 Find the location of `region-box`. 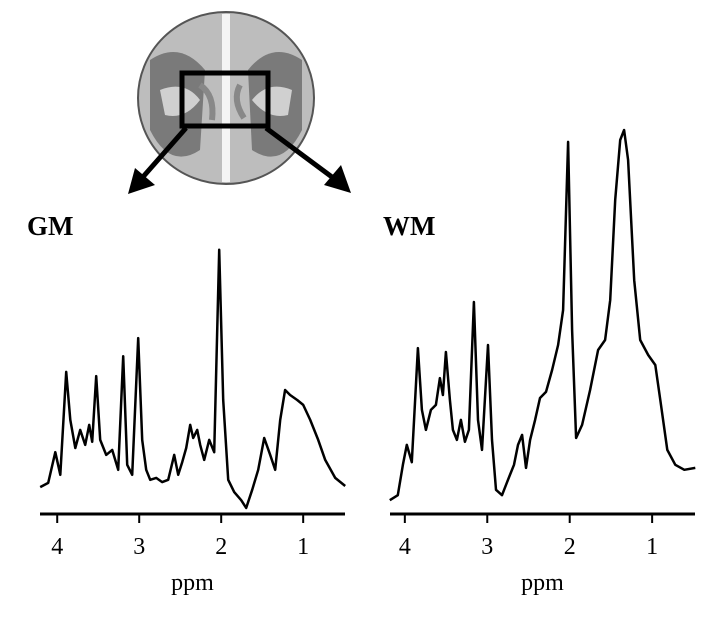

region-box is located at coordinates (225, 99).